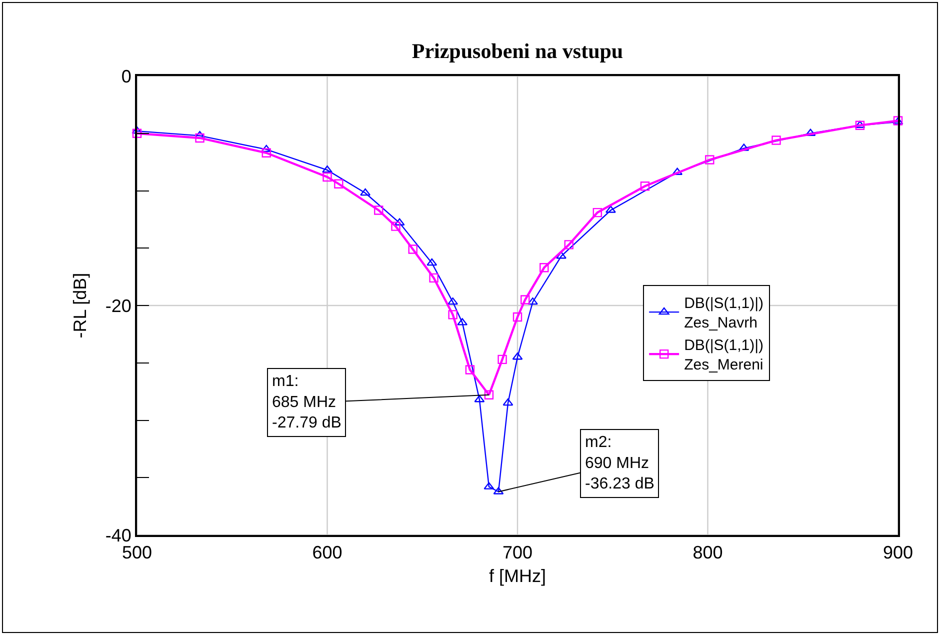  Describe the element at coordinates (724, 313) in the screenshot. I see `legend-label: DB(|S(1,1)|) Zes_Navrh` at that location.